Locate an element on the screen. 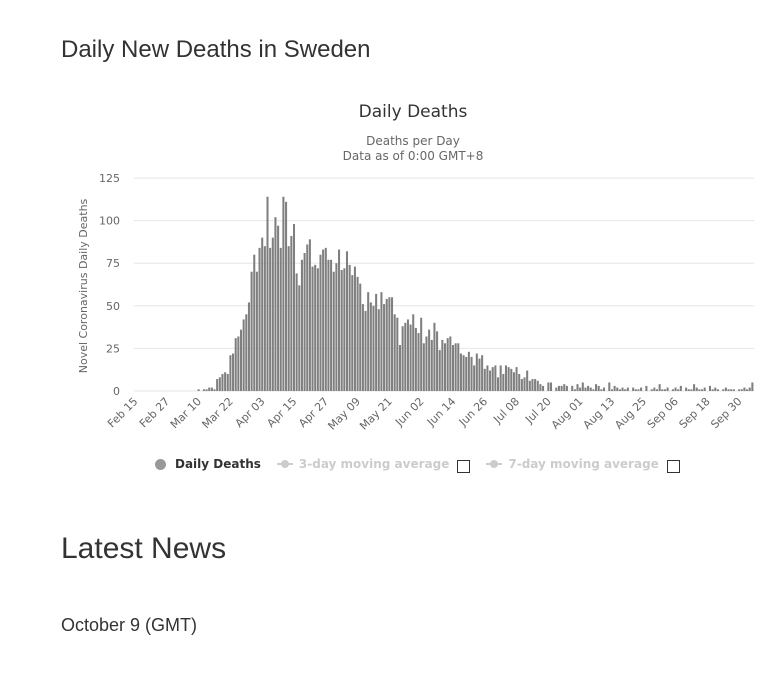  toggle-7-day-average-checkbox is located at coordinates (673, 466).